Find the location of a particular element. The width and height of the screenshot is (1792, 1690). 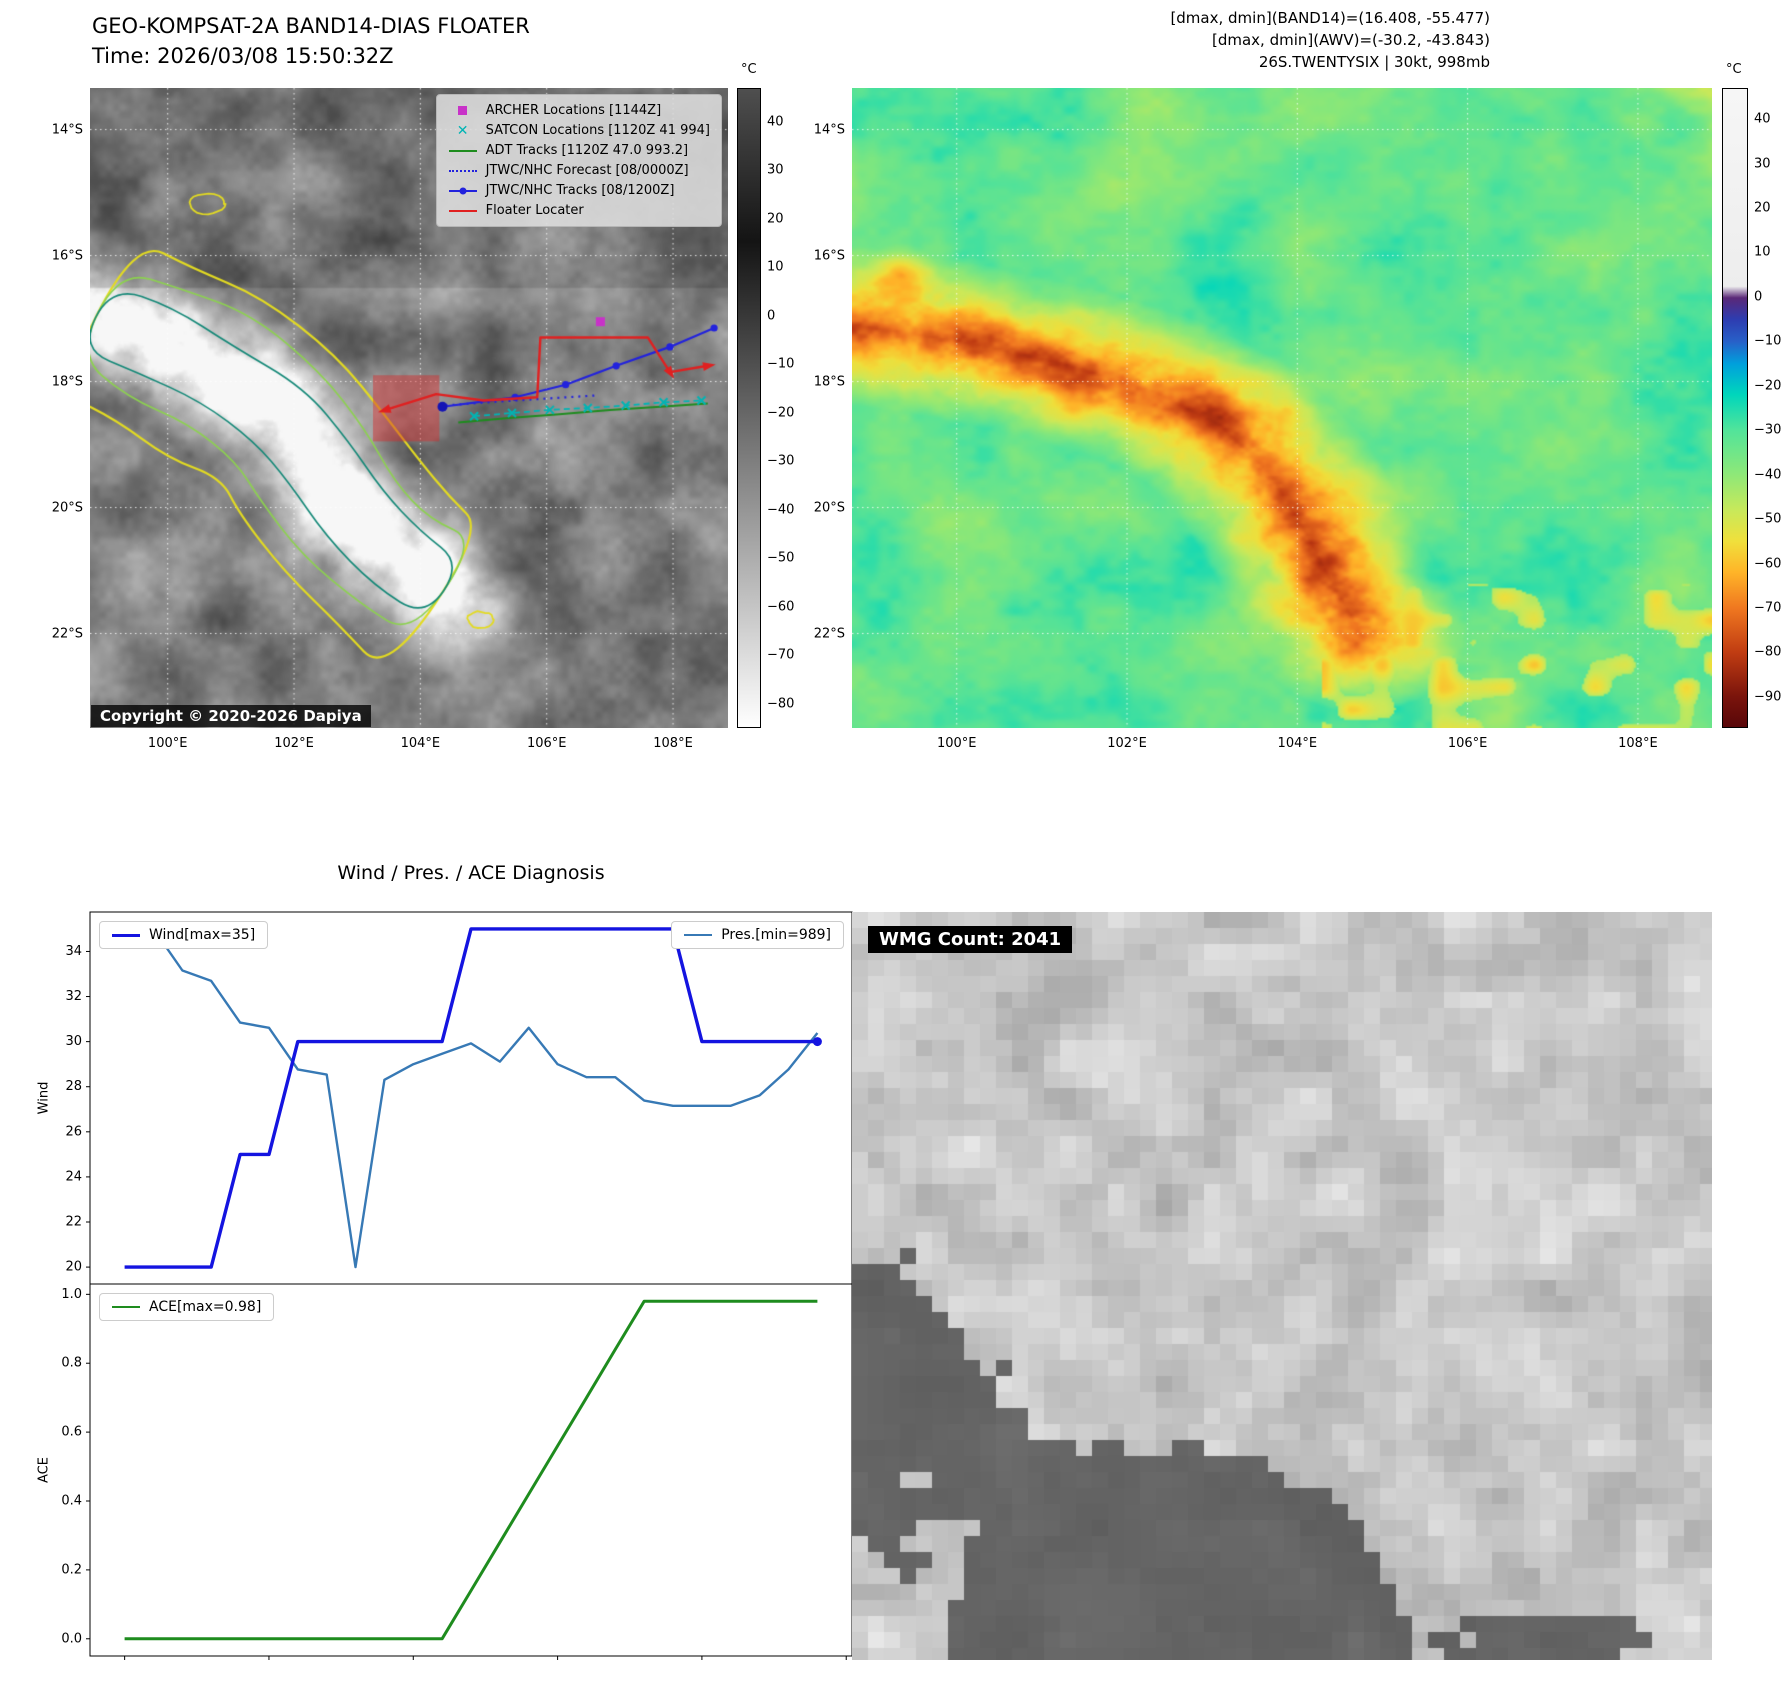

colorbar-tick-label: −90 is located at coordinates (1768, 697).